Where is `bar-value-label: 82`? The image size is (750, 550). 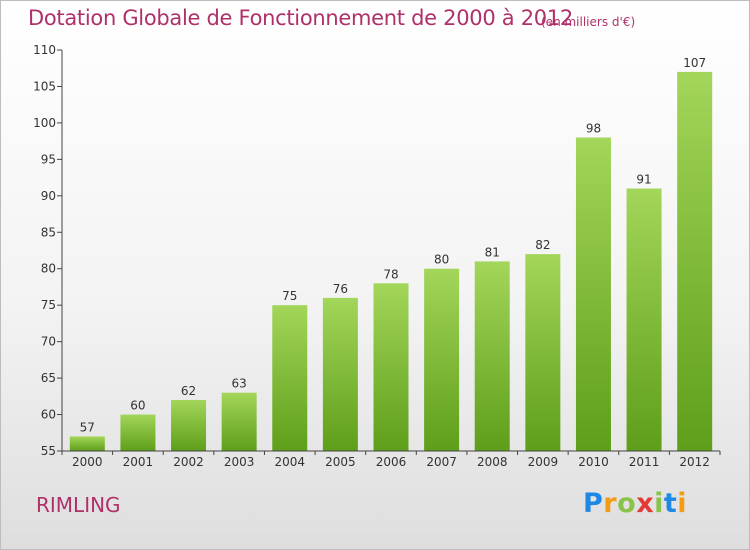
bar-value-label: 82 is located at coordinates (542, 245).